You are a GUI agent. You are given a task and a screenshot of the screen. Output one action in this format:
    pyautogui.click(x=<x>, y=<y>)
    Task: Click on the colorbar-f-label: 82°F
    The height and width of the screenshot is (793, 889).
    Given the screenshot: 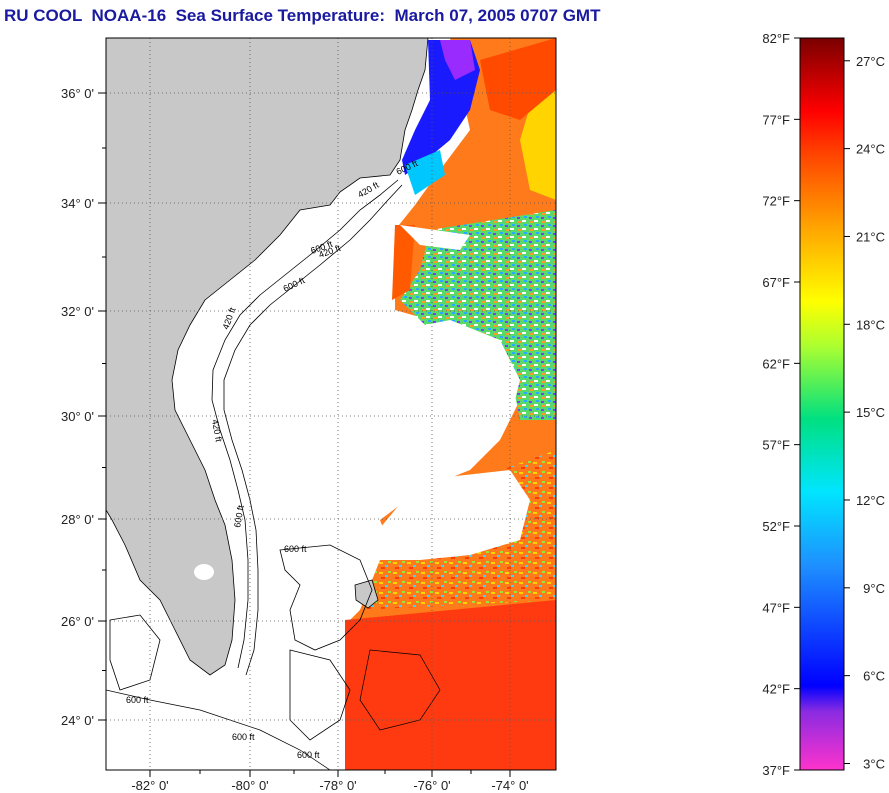 What is the action you would take?
    pyautogui.click(x=776, y=38)
    